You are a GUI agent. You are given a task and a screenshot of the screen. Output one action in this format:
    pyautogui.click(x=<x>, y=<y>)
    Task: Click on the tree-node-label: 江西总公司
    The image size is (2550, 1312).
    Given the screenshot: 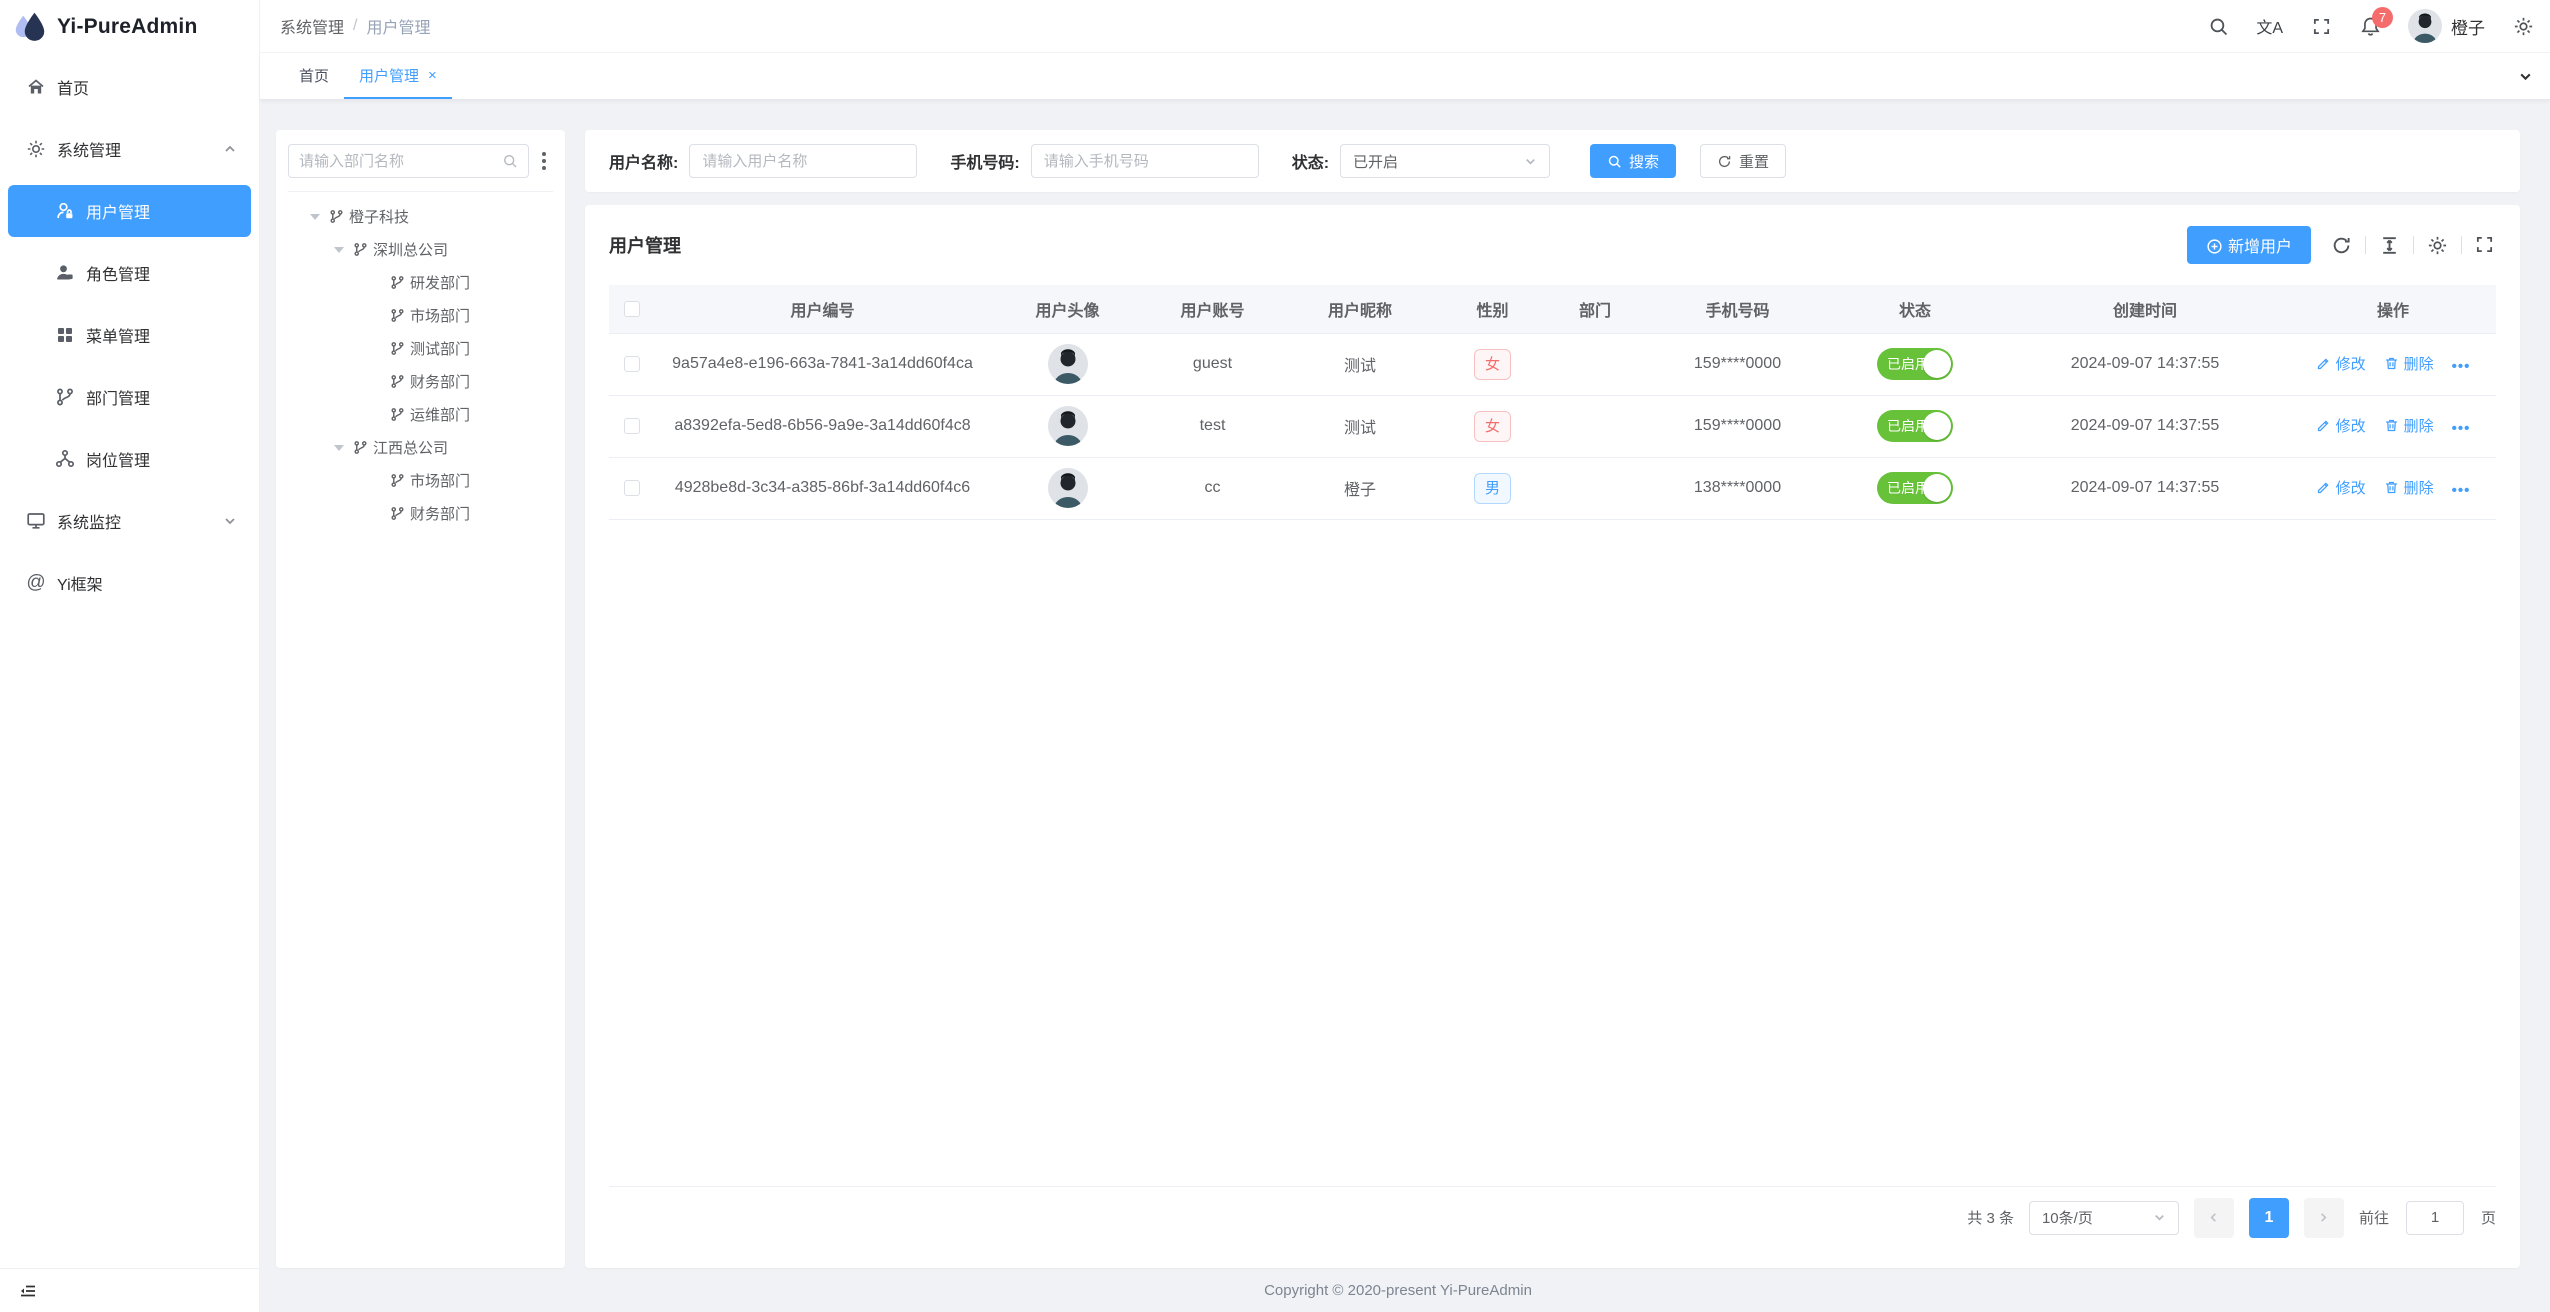 What is the action you would take?
    pyautogui.click(x=411, y=448)
    